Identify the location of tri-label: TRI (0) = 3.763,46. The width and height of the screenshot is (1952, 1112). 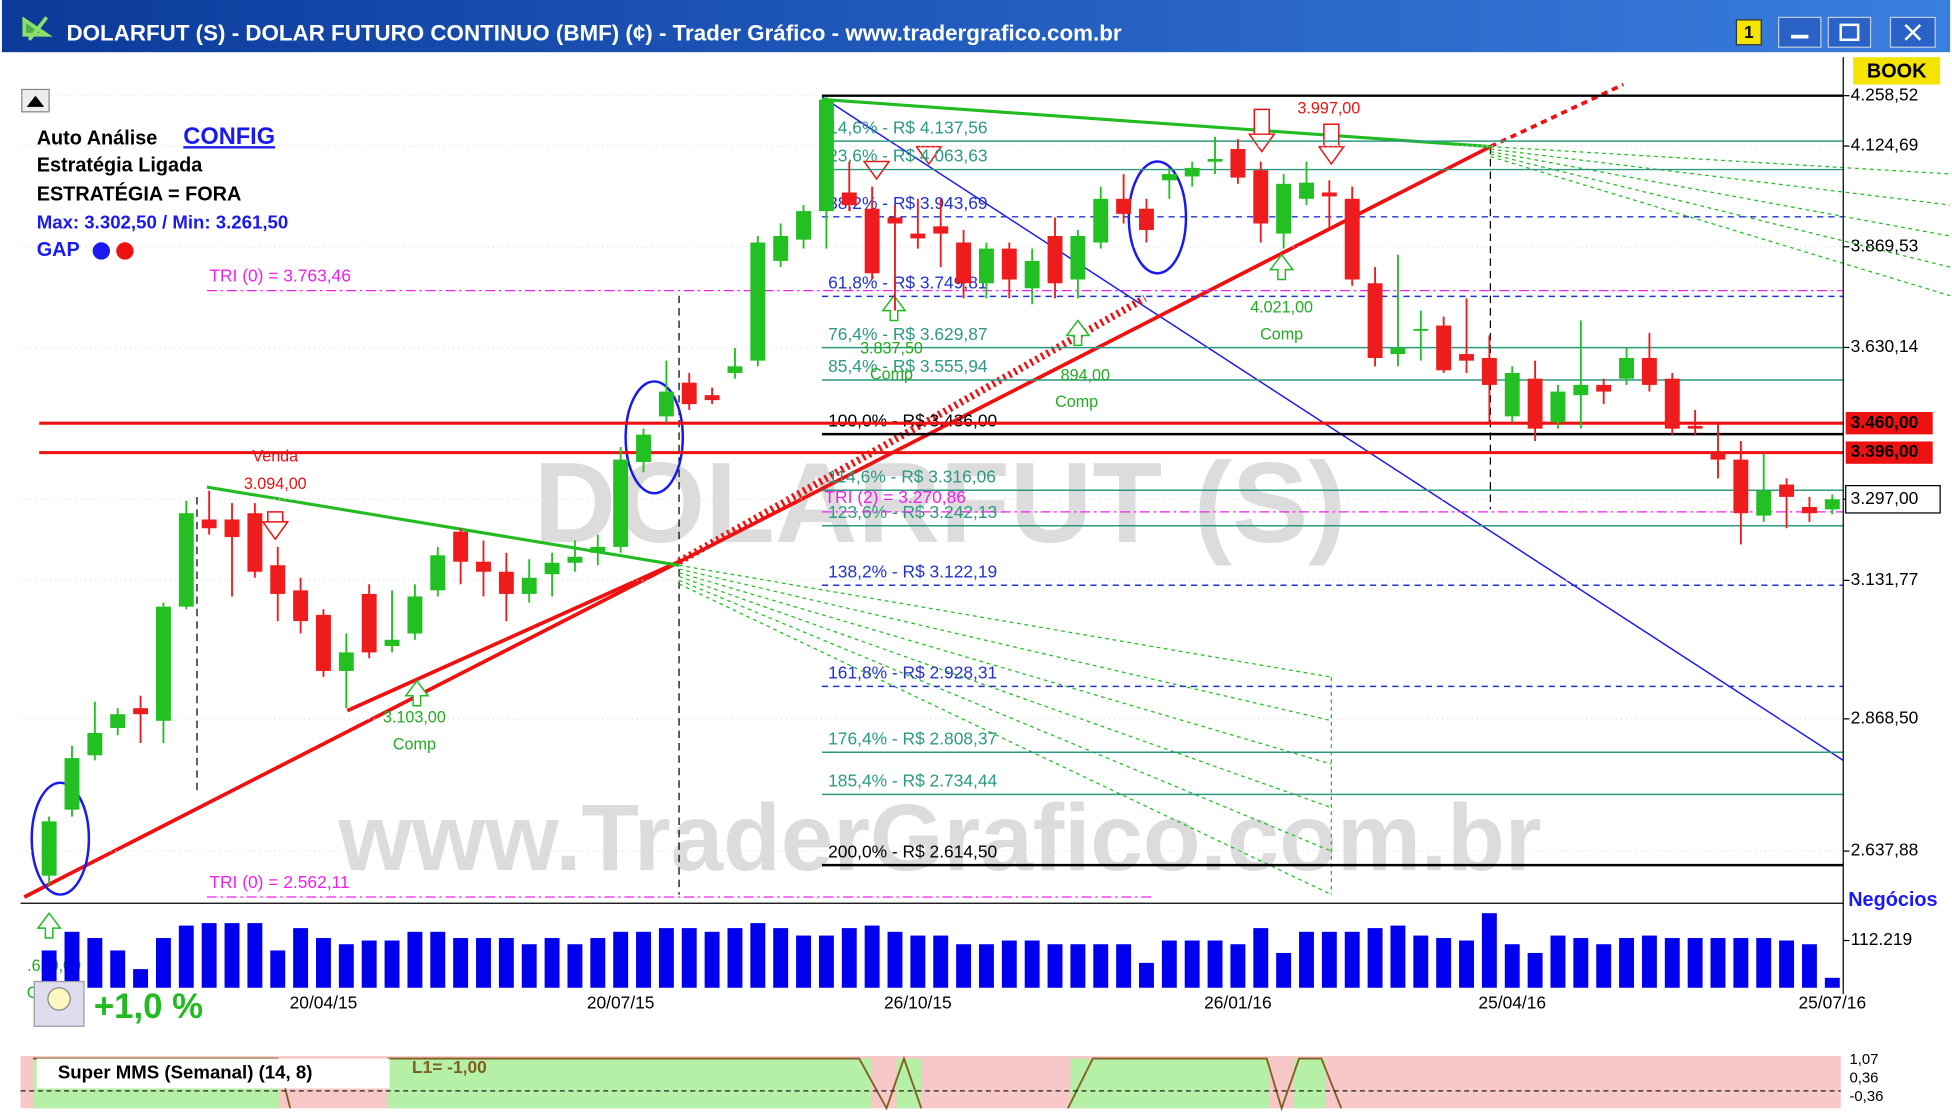
(280, 276).